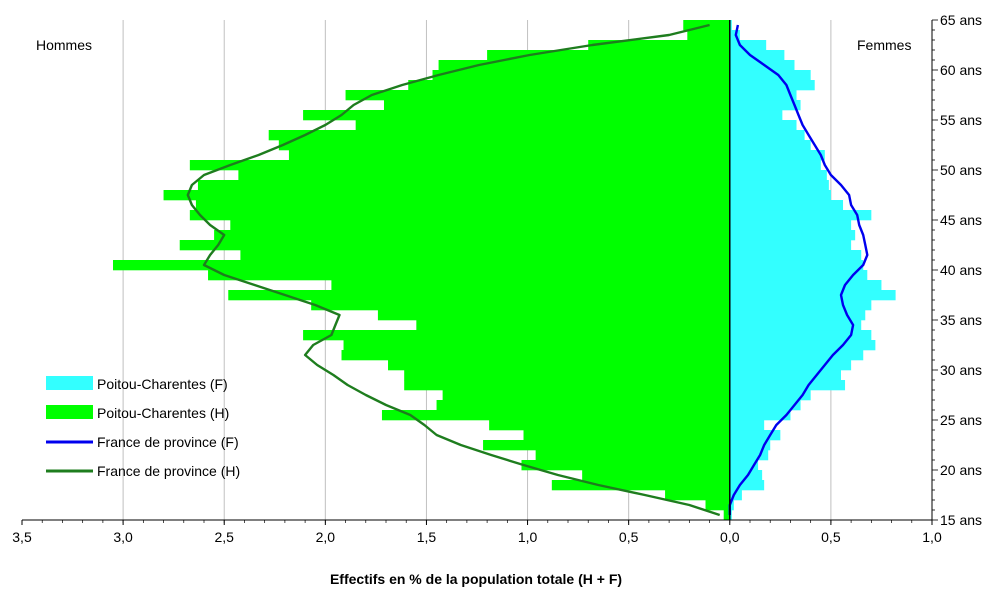 This screenshot has height=595, width=998. Describe the element at coordinates (123, 537) in the screenshot. I see `x-tick-label-1: 3,0` at that location.